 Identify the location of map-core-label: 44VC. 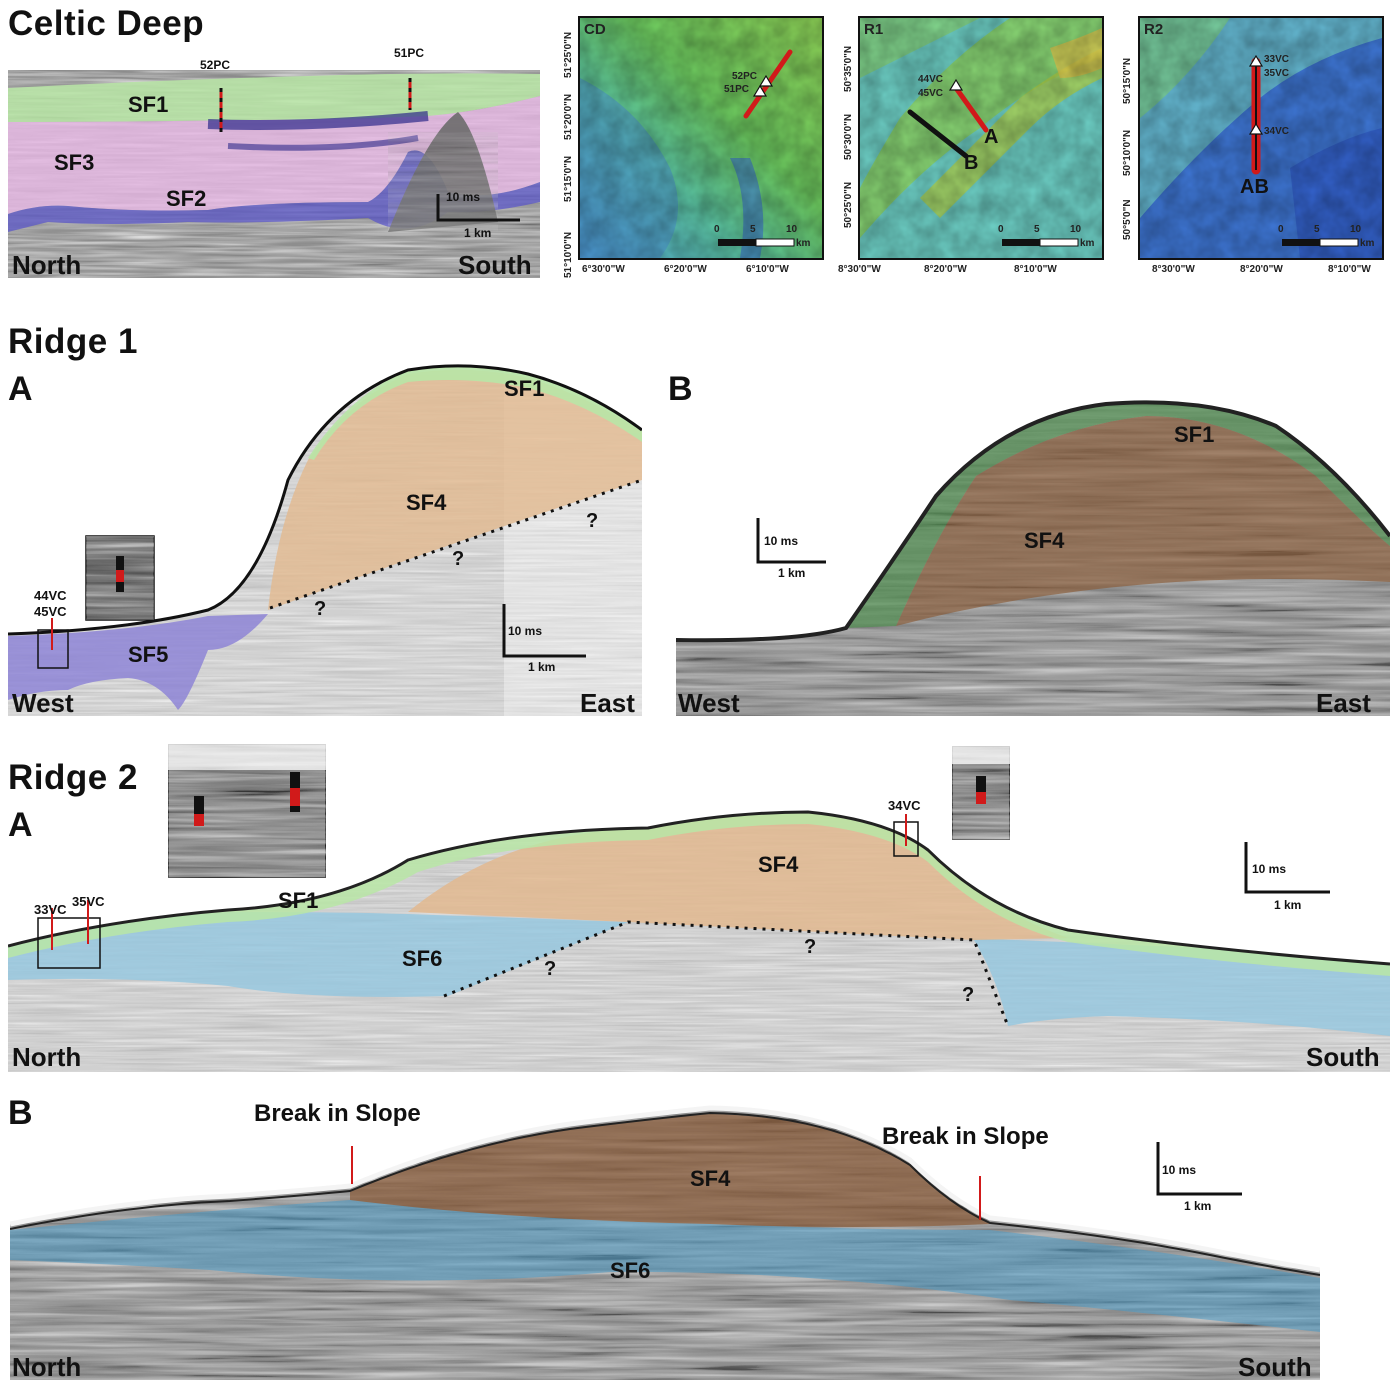
(931, 79).